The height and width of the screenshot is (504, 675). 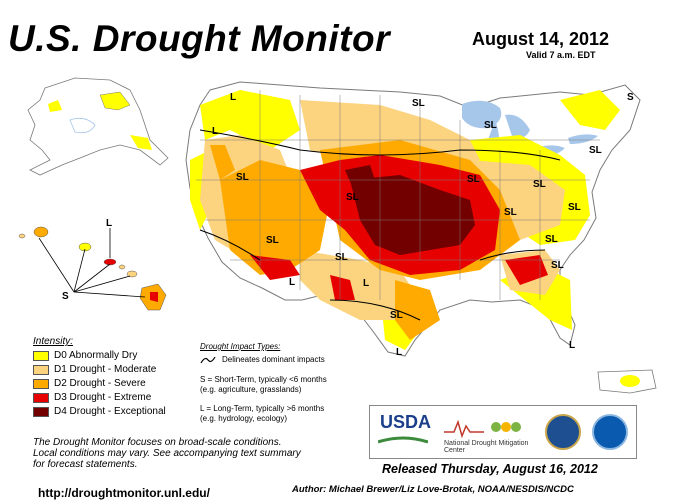 What do you see at coordinates (627, 381) in the screenshot?
I see `puerto-rico` at bounding box center [627, 381].